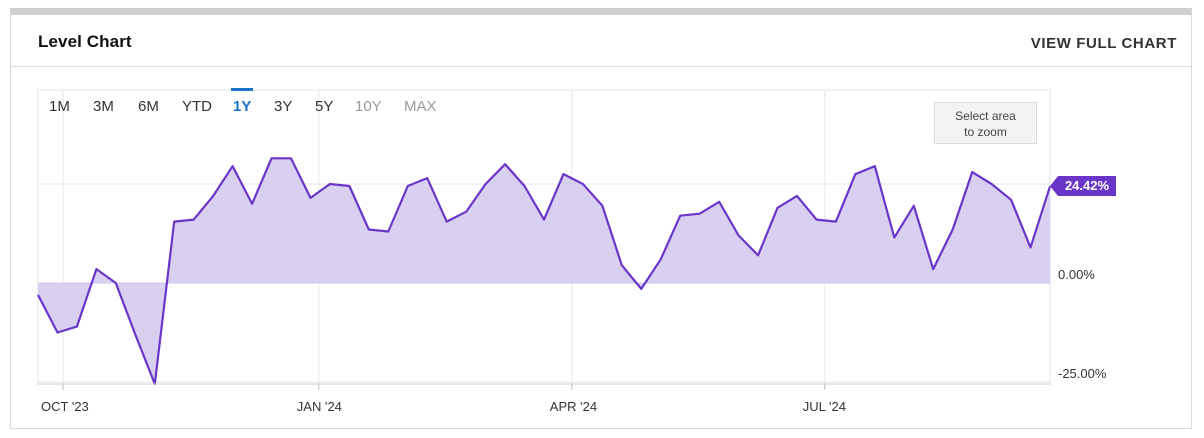 The height and width of the screenshot is (438, 1204). What do you see at coordinates (197, 106) in the screenshot?
I see `range-ytd-button: YTD` at bounding box center [197, 106].